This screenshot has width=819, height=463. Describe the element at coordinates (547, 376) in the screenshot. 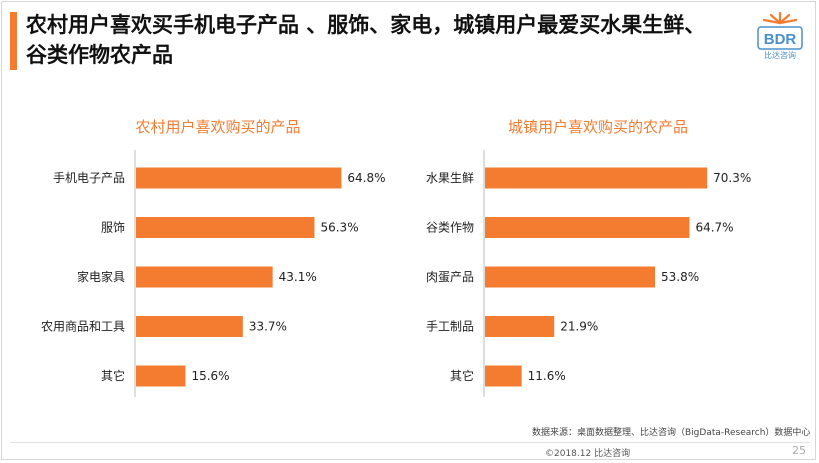

I see `value-label: 11.6%` at that location.